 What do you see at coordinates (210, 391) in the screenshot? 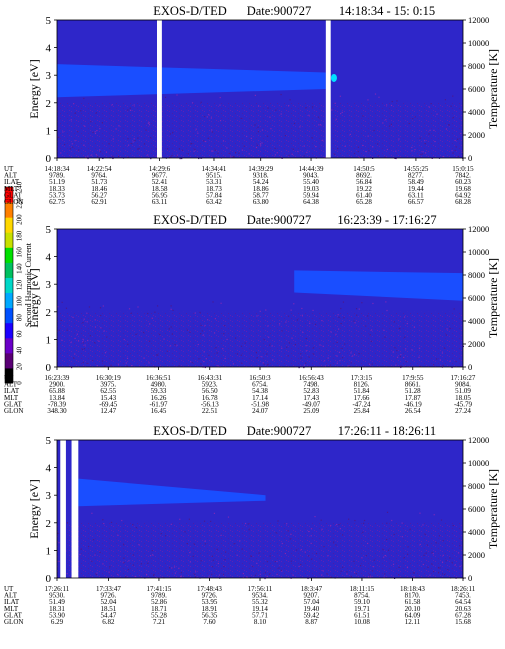
I see `ephemeris-cell: 56.50` at bounding box center [210, 391].